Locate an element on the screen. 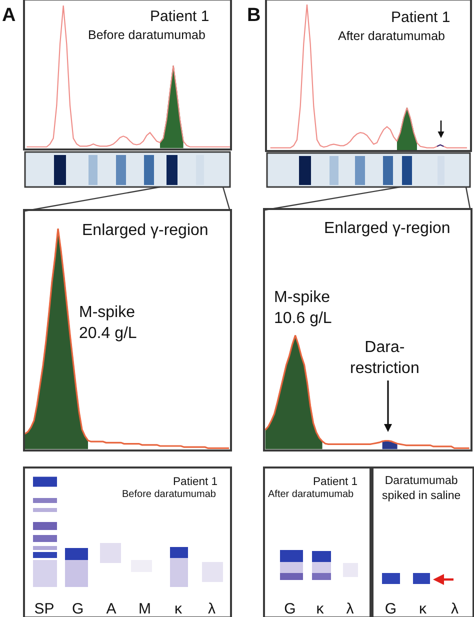 This screenshot has width=474, height=617. annotation: M-spike 20.4 g/L is located at coordinates (108, 323).